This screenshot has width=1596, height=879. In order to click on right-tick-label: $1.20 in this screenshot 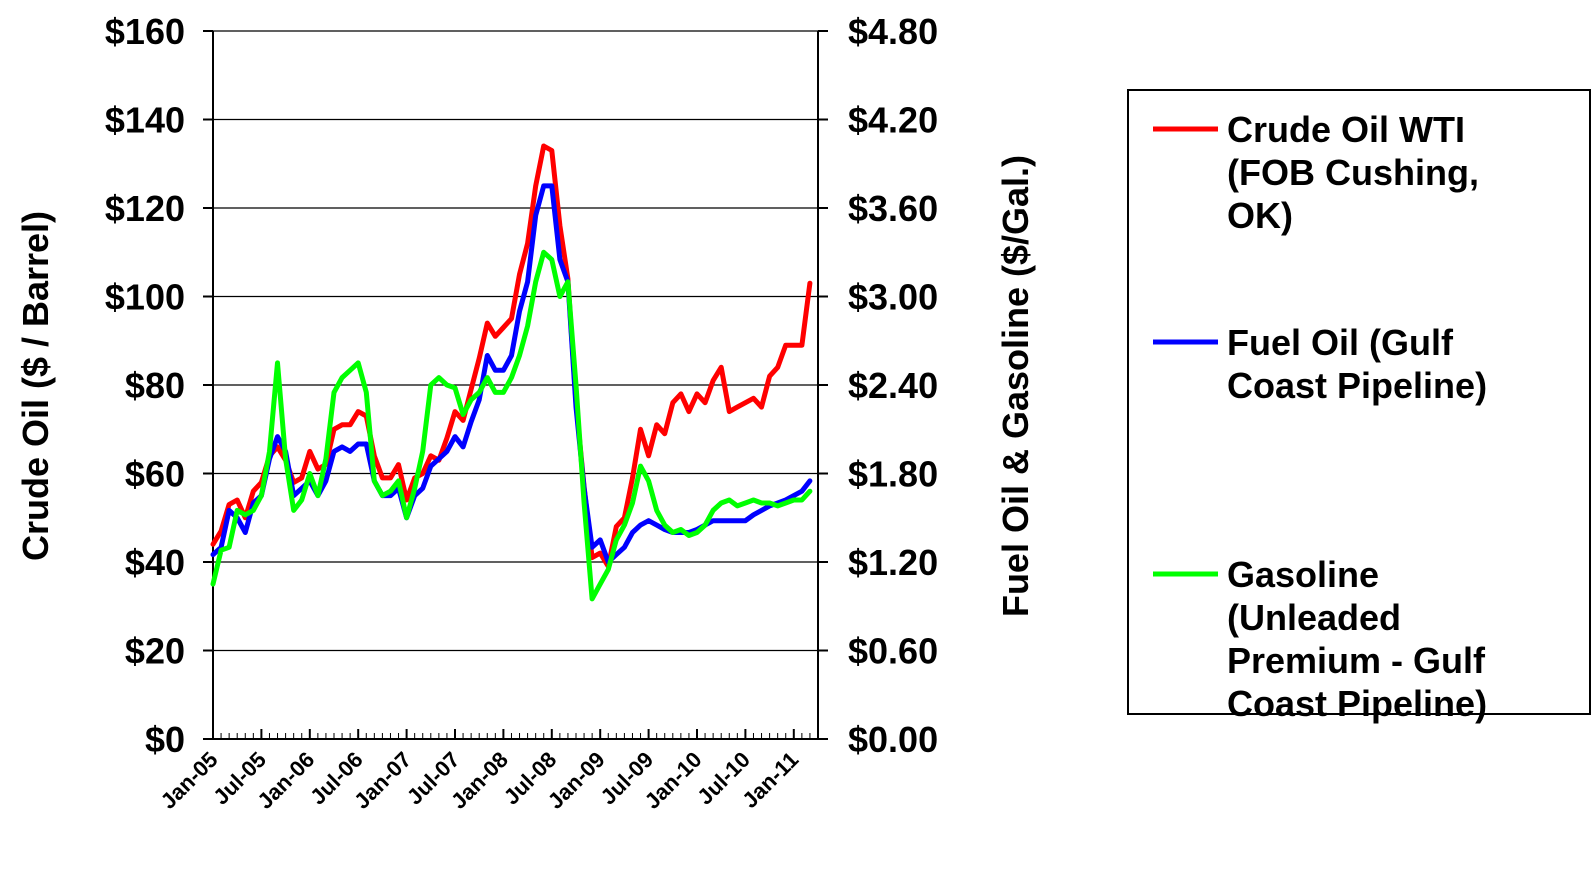, I will do `click(893, 562)`.